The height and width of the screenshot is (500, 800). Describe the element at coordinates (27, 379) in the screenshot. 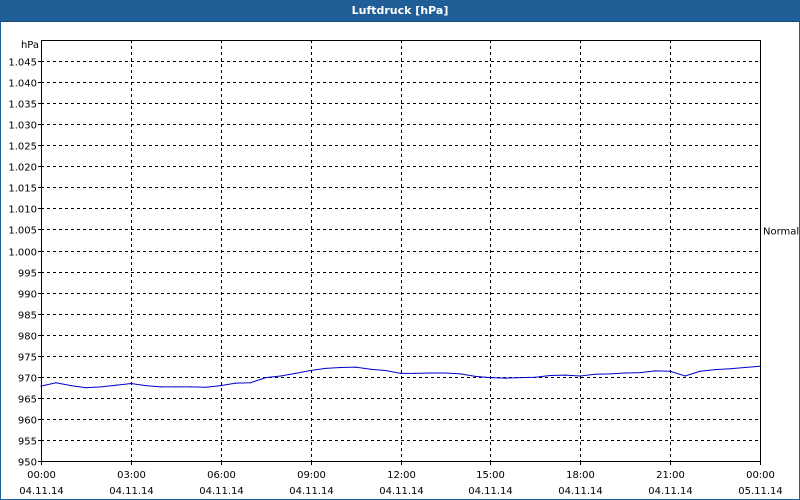

I see `y-tick-label: 970` at that location.